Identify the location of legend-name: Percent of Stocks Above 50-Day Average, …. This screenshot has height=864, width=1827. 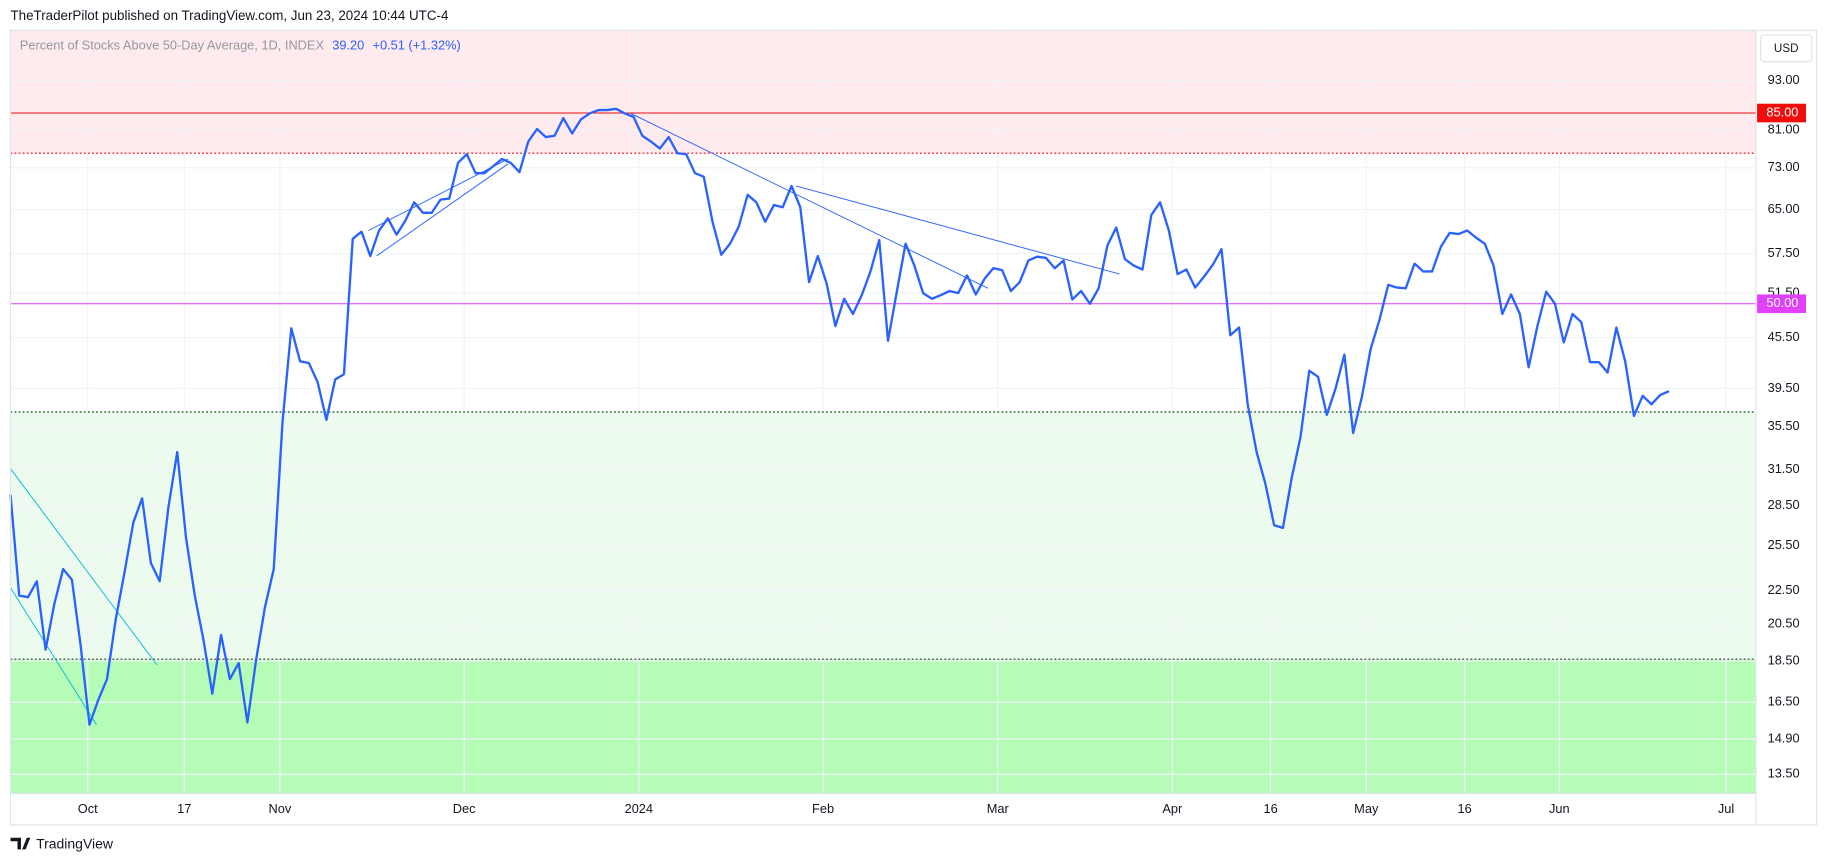
(172, 45).